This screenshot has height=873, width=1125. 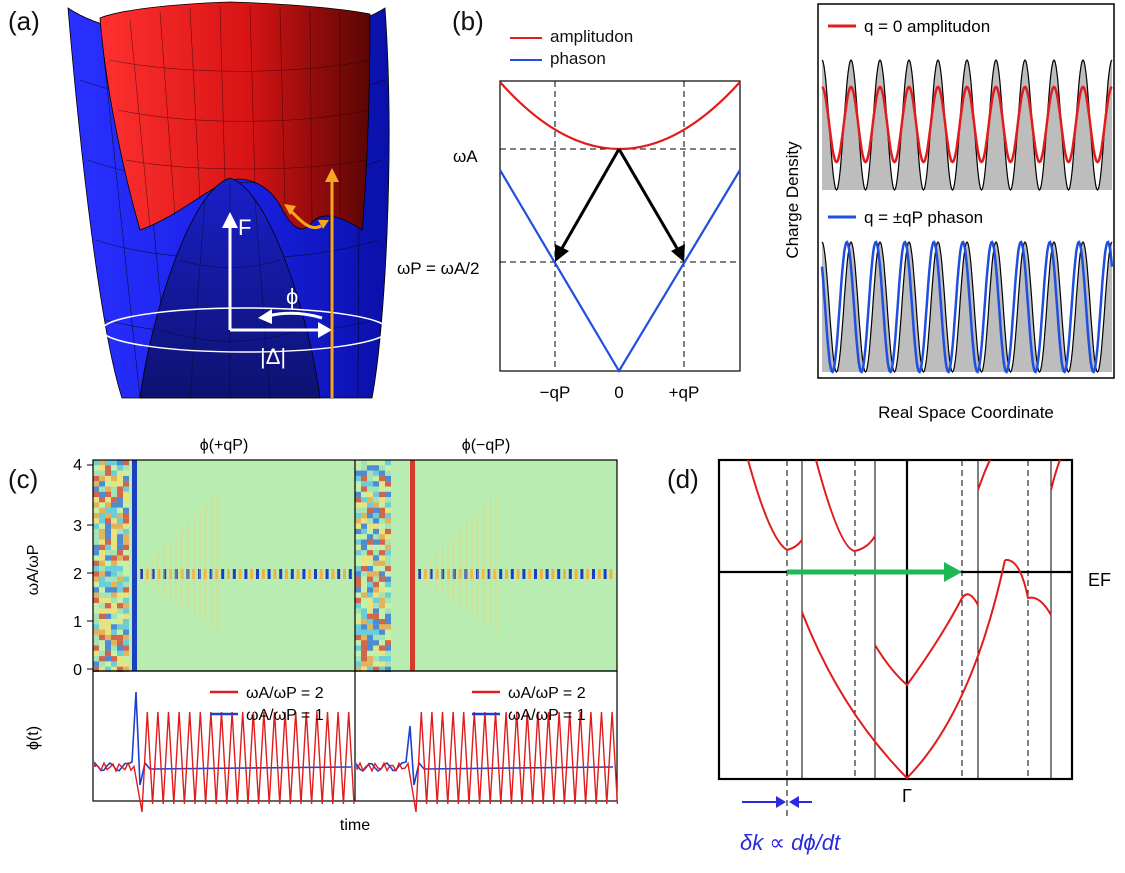 What do you see at coordinates (24, 21) in the screenshot?
I see `panel-letter-a: (a)` at bounding box center [24, 21].